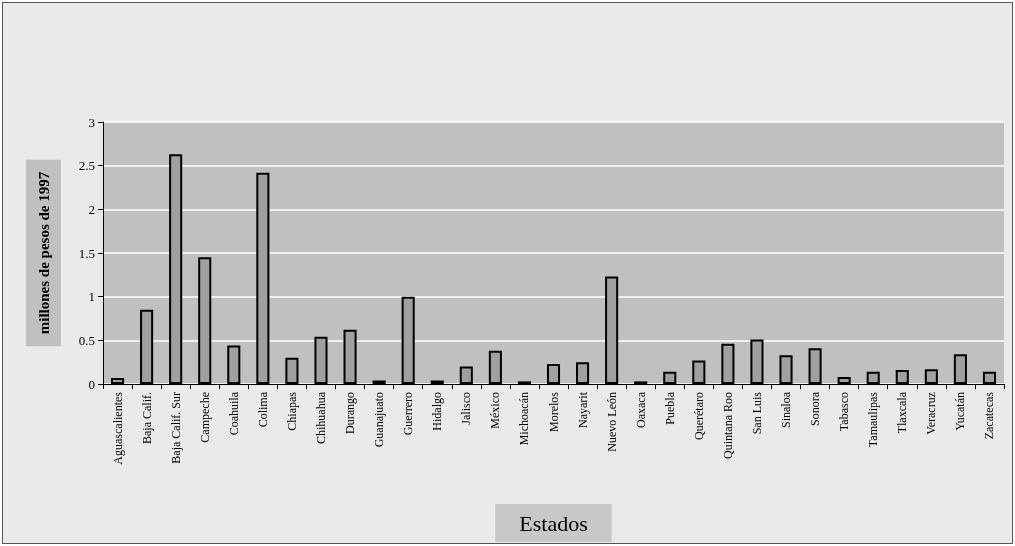 The height and width of the screenshot is (546, 1015). Describe the element at coordinates (611, 422) in the screenshot. I see `x-tick-label: Nuevo León` at that location.